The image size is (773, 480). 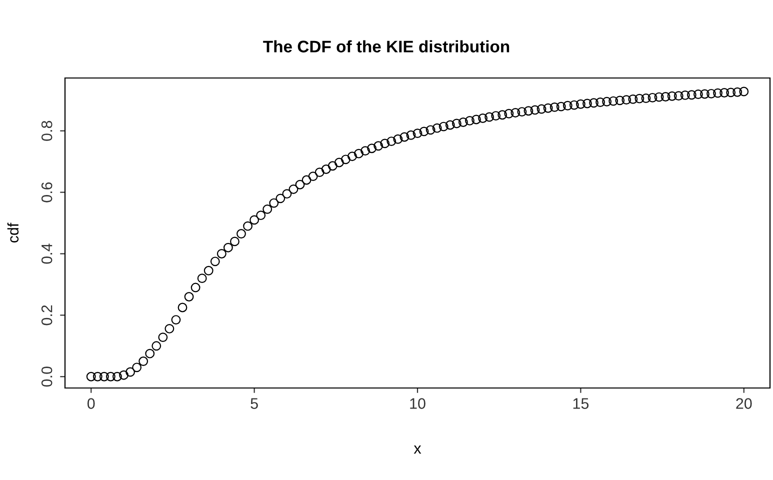 I want to click on x-tick-label: 15, so click(x=581, y=403).